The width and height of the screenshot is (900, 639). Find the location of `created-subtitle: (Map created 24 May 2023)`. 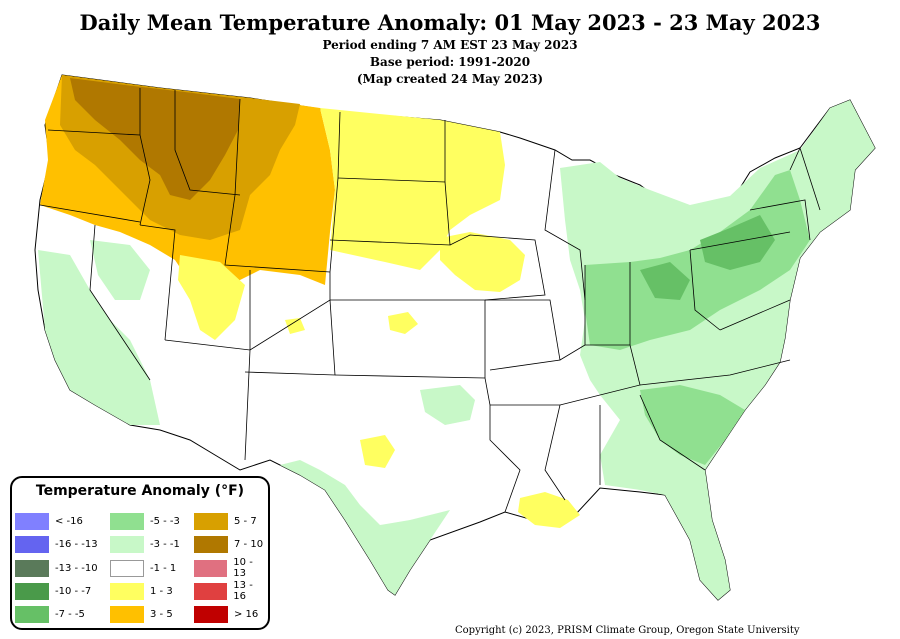

created-subtitle: (Map created 24 May 2023) is located at coordinates (450, 79).